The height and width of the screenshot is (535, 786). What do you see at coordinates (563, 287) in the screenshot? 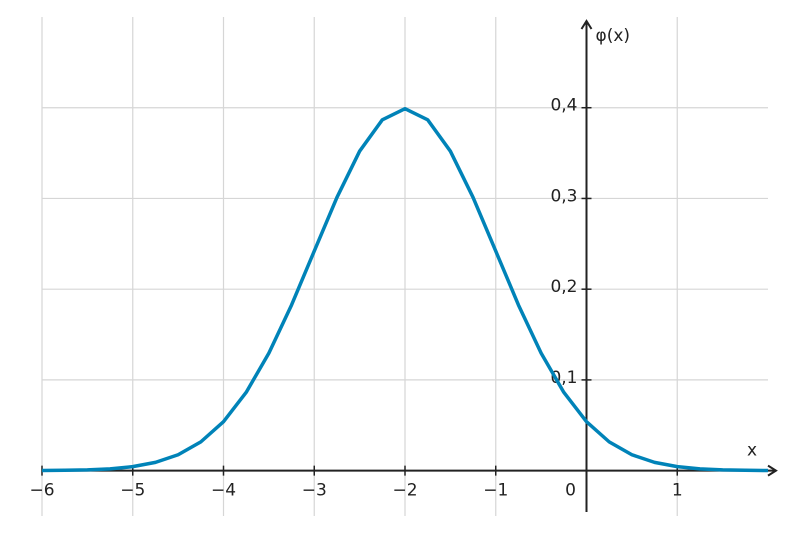
I see `y-tick-label: 0,2` at bounding box center [563, 287].